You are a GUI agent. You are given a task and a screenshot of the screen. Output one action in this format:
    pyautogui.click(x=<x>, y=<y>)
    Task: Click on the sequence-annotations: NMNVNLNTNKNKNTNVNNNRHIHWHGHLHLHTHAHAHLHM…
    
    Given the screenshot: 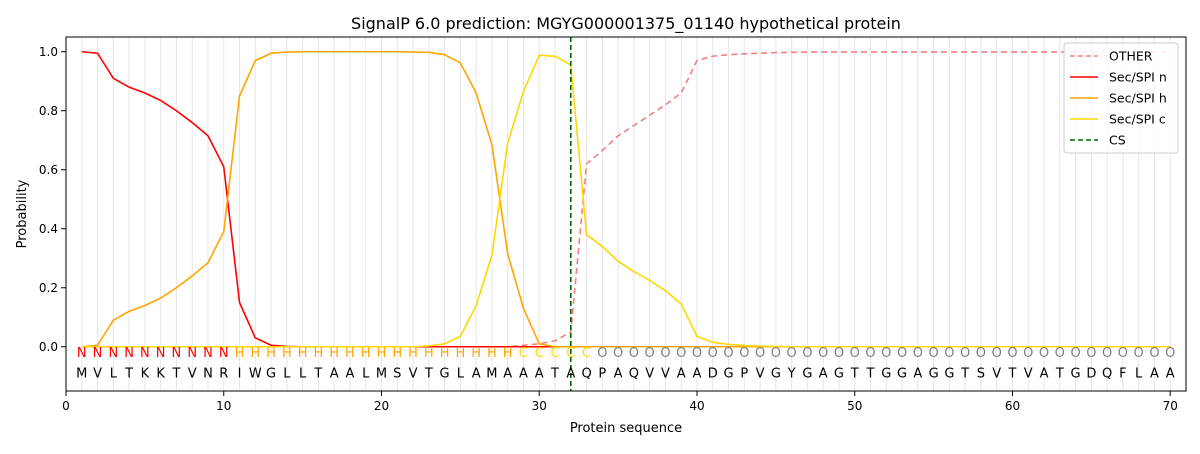 What is the action you would take?
    pyautogui.click(x=625, y=364)
    